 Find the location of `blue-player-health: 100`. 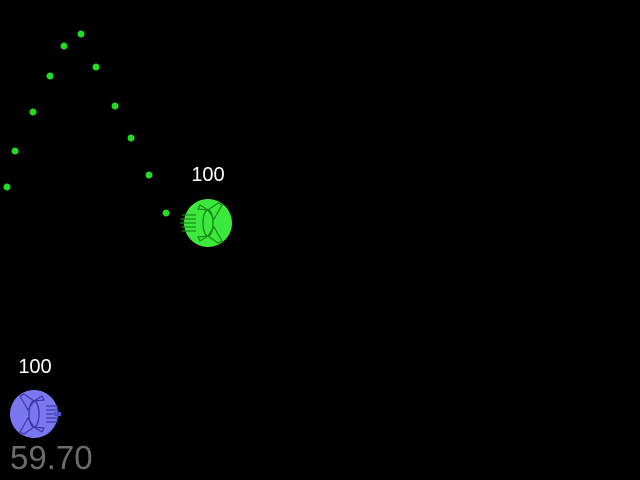

blue-player-health: 100 is located at coordinates (35, 367).